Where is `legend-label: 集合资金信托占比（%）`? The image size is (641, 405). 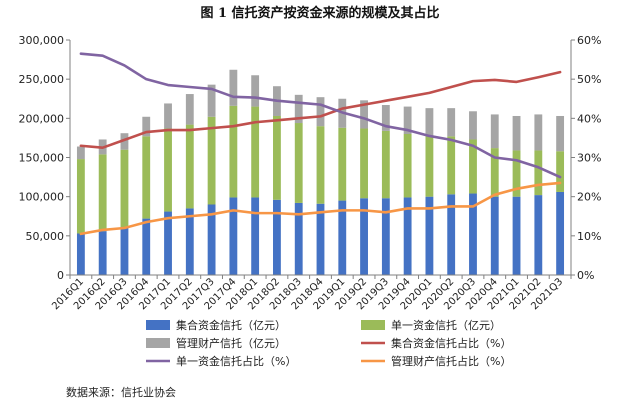
legend-label: 集合资金信托占比（%） is located at coordinates (451, 343).